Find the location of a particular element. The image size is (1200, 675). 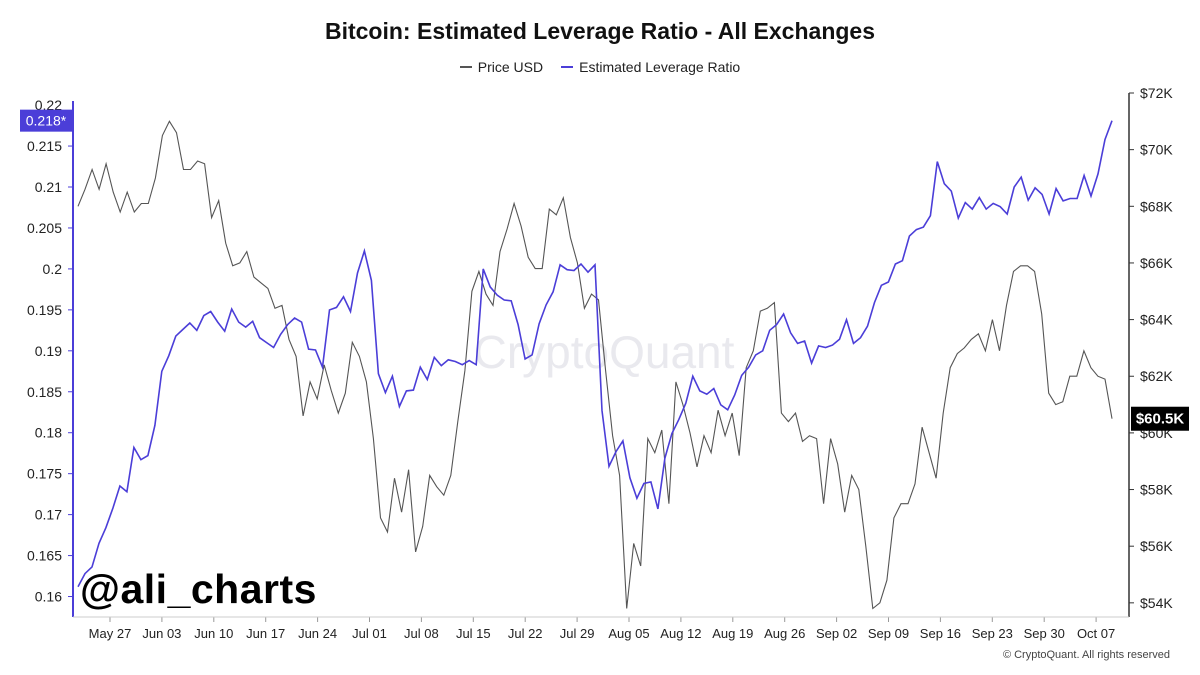

x-tick-label: Jul 29 is located at coordinates (577, 633).